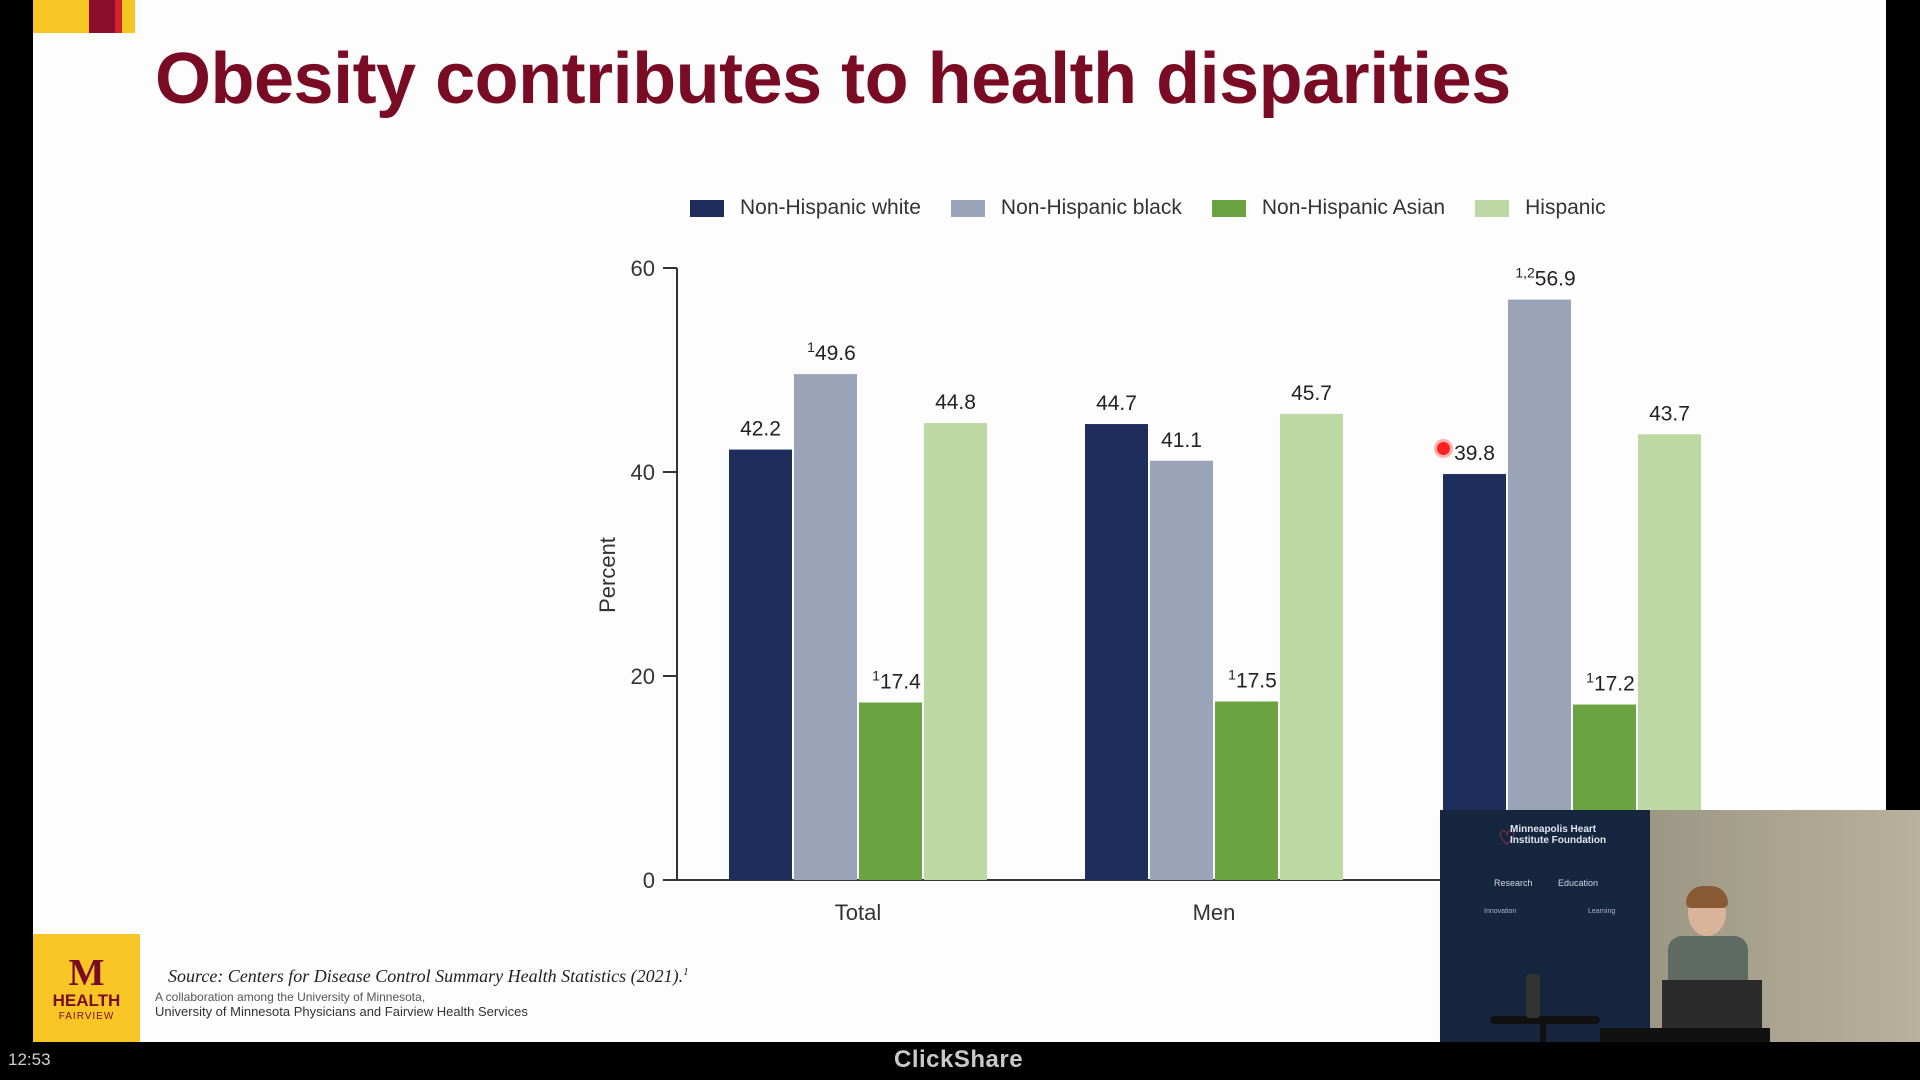 The width and height of the screenshot is (1920, 1080). What do you see at coordinates (1545, 1020) in the screenshot?
I see `side-table` at bounding box center [1545, 1020].